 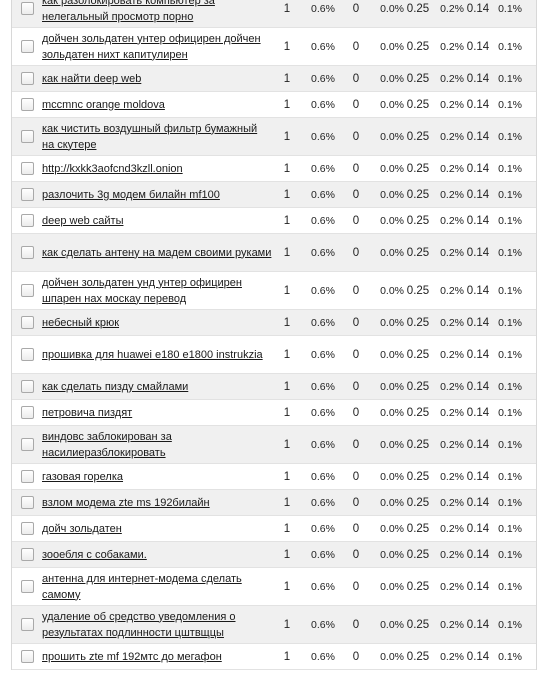 What do you see at coordinates (92, 78) in the screenshot?
I see `keyword-link: как найти deep web` at bounding box center [92, 78].